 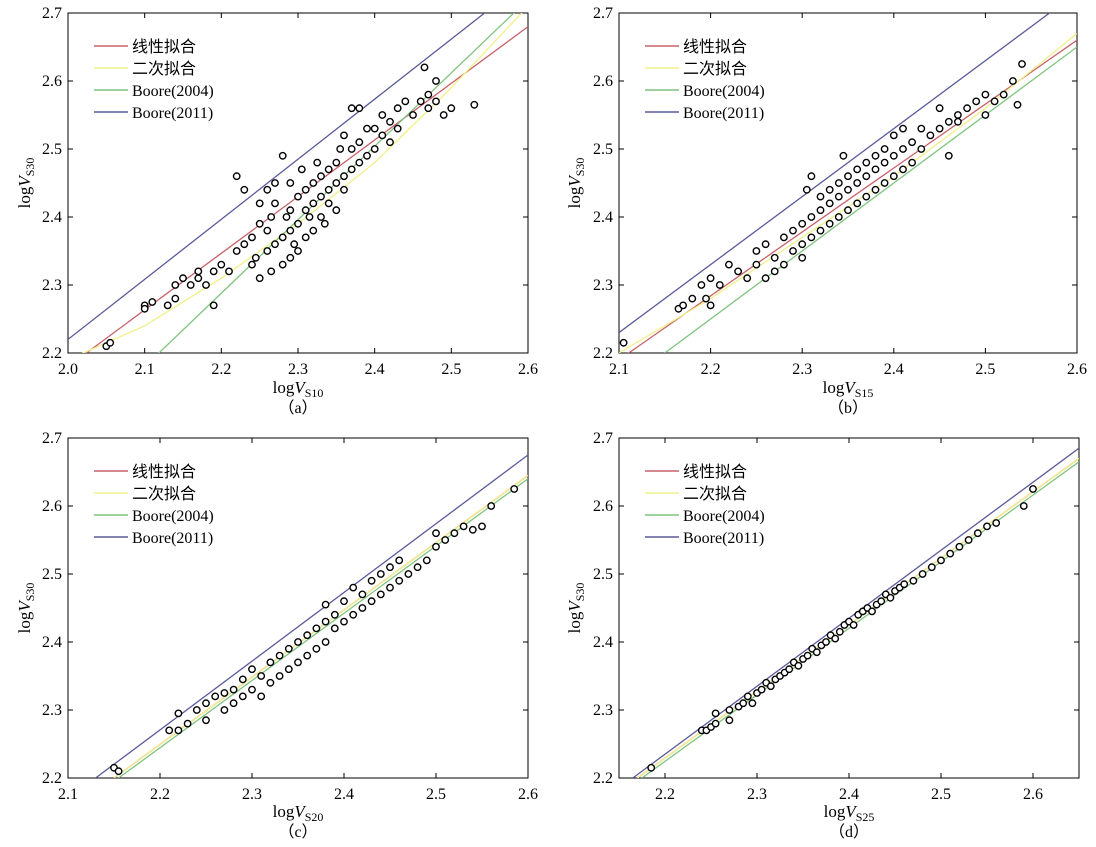 I want to click on legend-label: Boore(2011), so click(x=172, y=113).